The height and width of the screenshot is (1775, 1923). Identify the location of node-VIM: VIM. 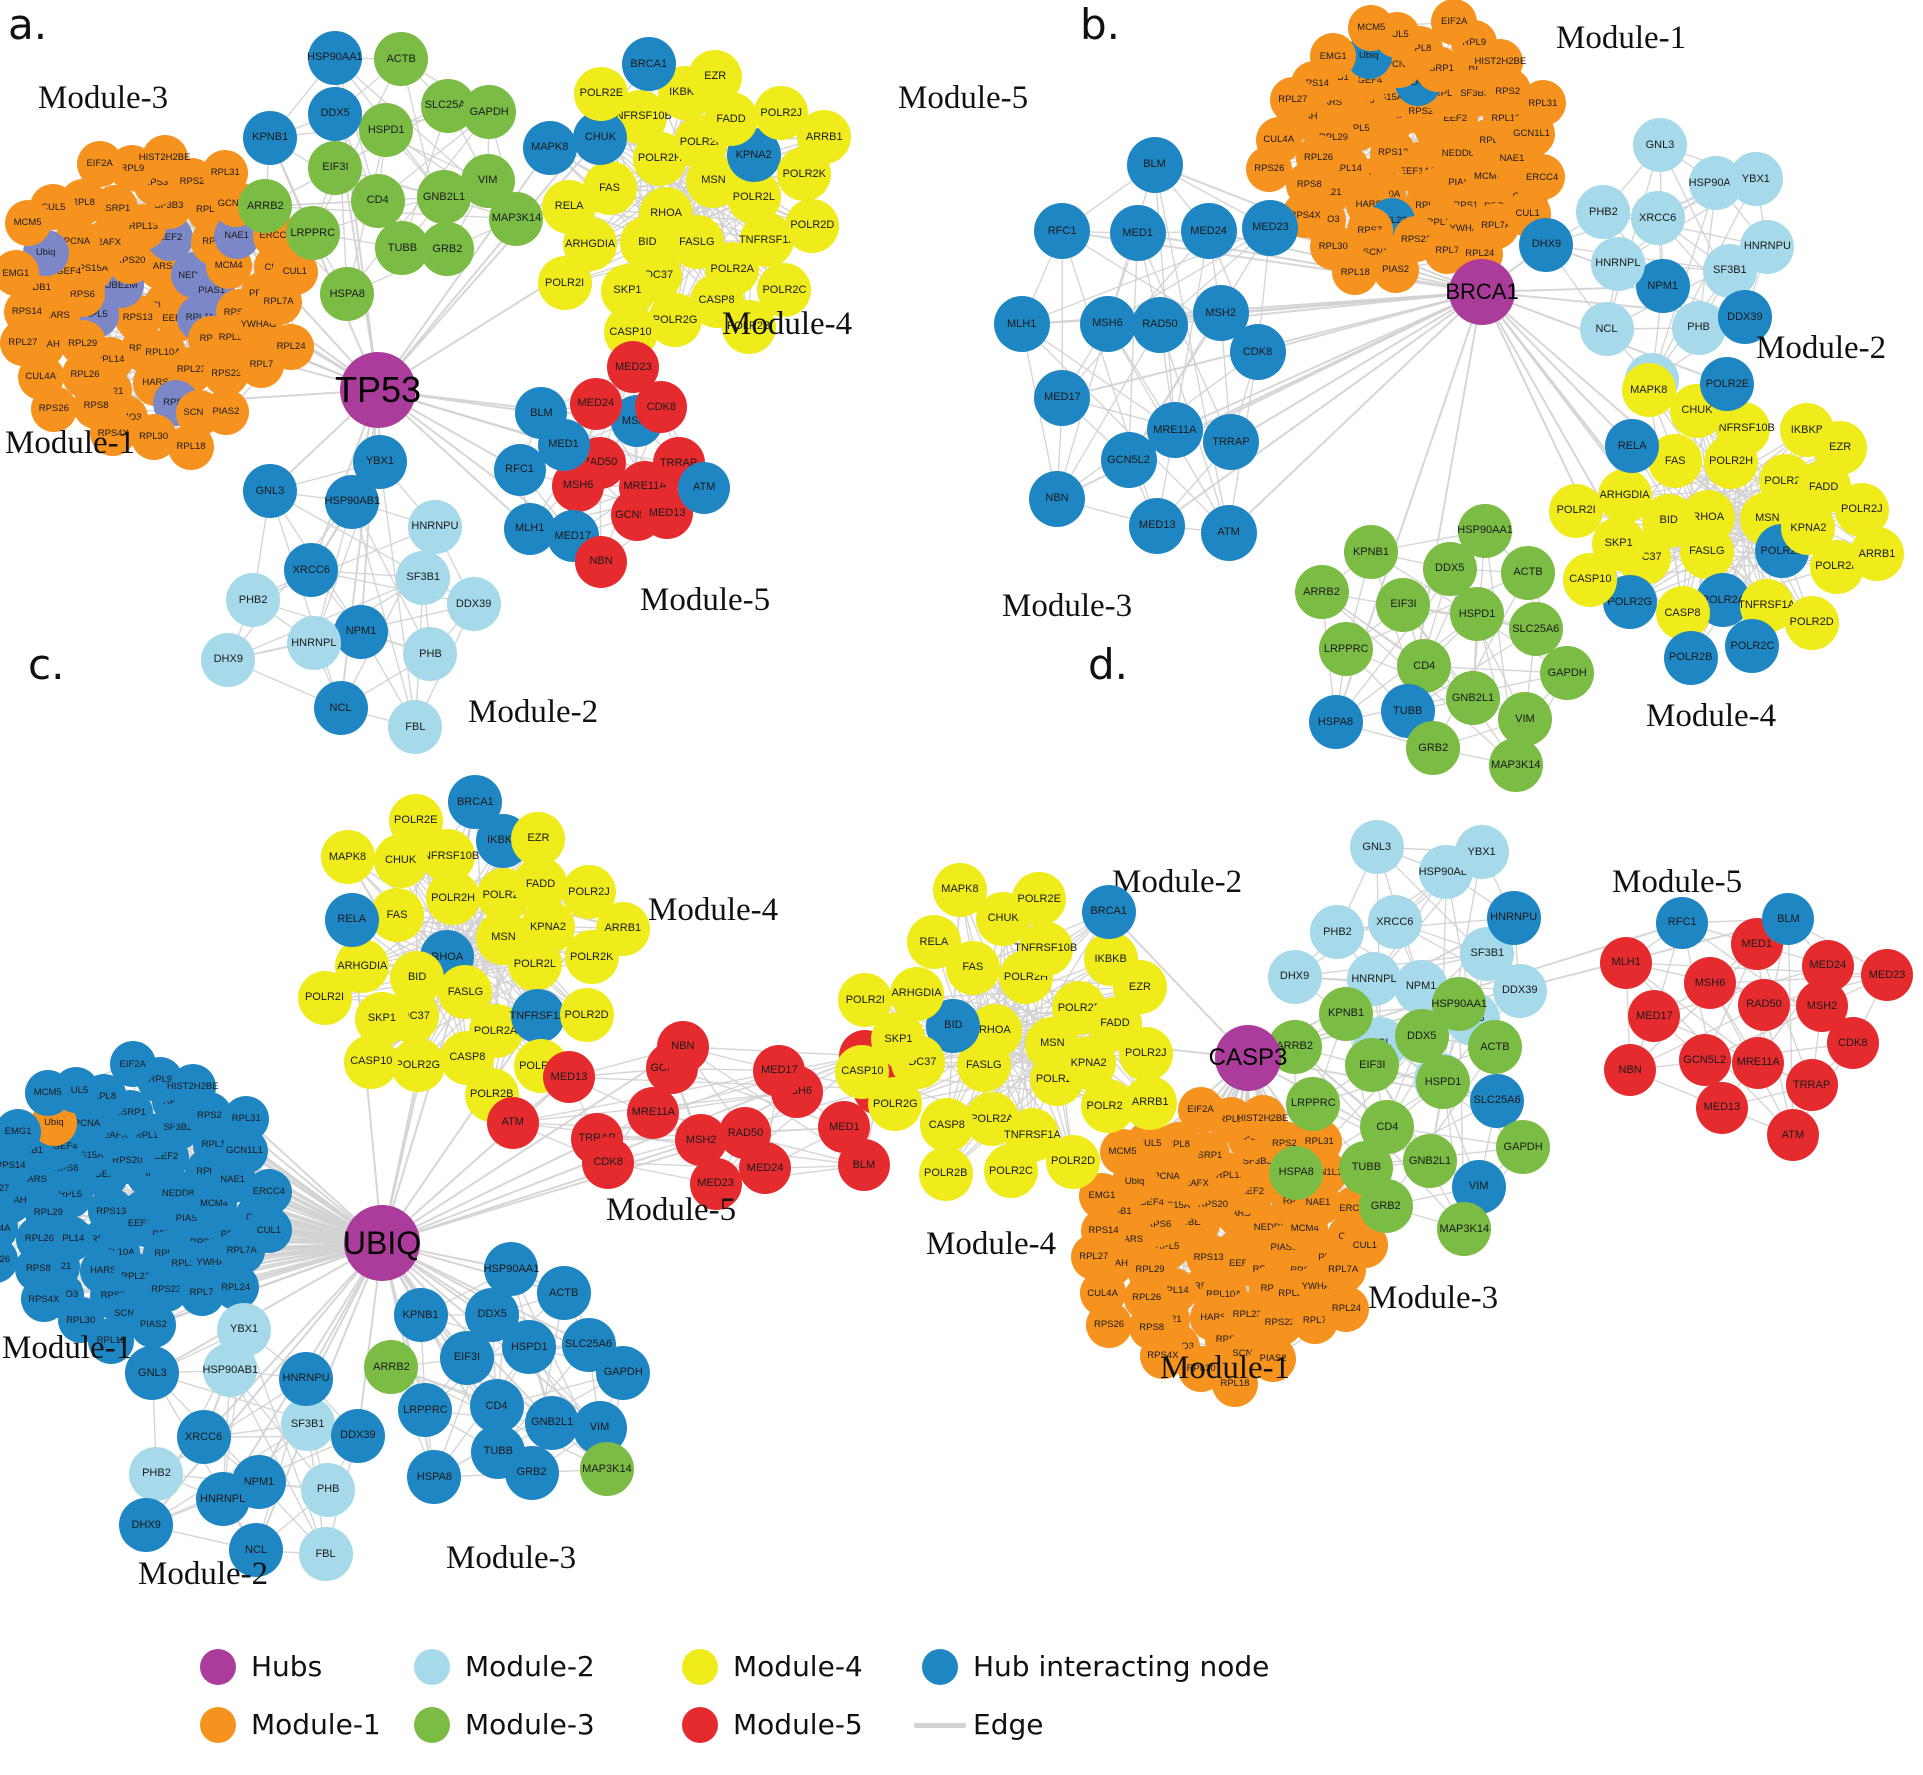
(1524, 719).